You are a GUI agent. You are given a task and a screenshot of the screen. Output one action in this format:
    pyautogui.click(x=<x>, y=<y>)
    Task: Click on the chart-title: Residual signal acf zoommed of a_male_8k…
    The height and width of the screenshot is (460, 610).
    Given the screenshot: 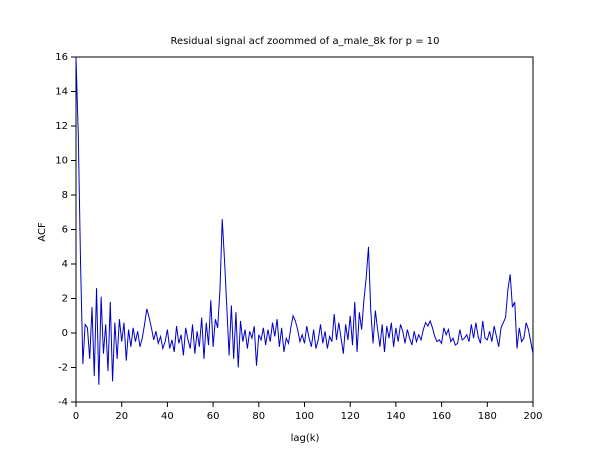 What is the action you would take?
    pyautogui.click(x=305, y=41)
    